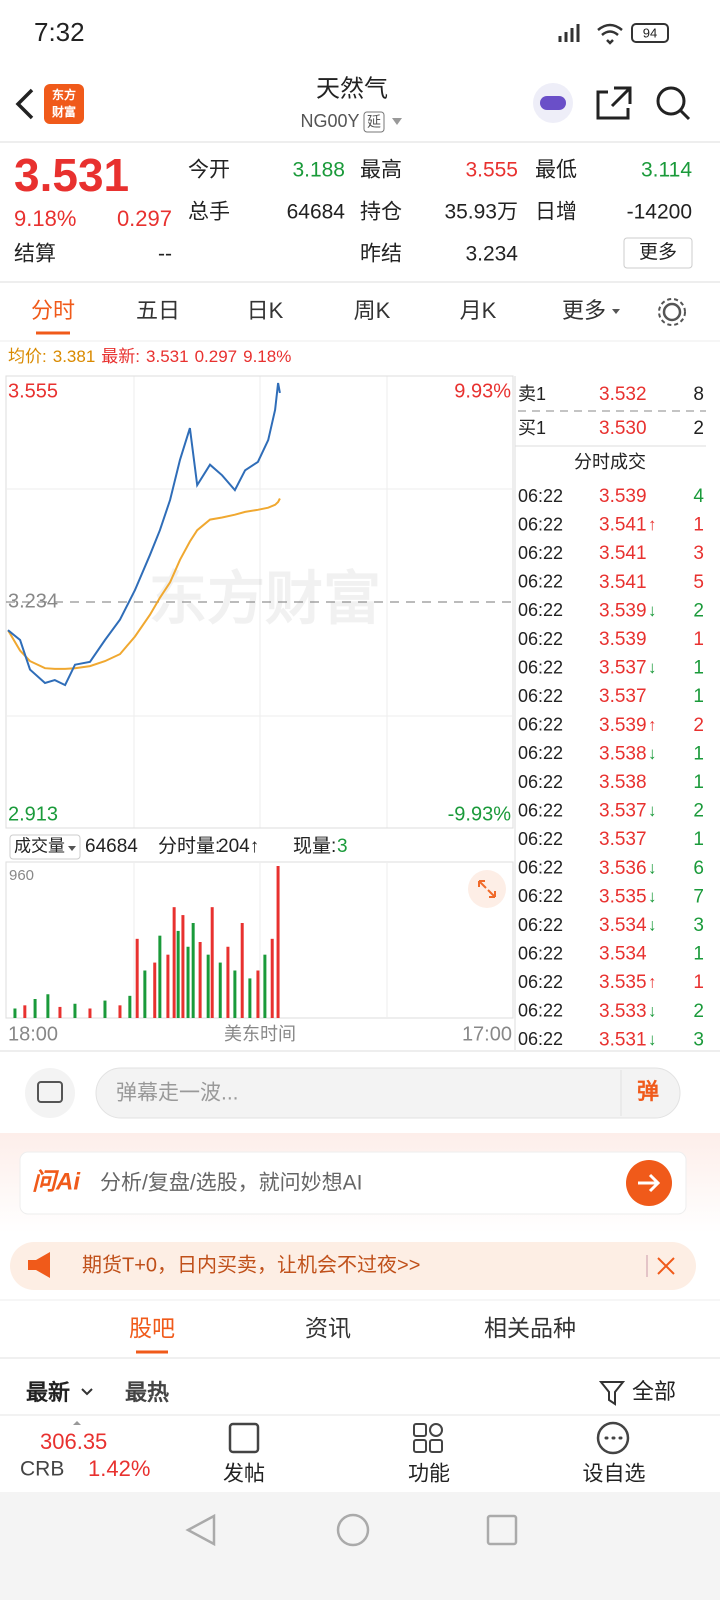 This screenshot has height=1600, width=720. Describe the element at coordinates (147, 1392) in the screenshot. I see `sort-option: 最热` at that location.